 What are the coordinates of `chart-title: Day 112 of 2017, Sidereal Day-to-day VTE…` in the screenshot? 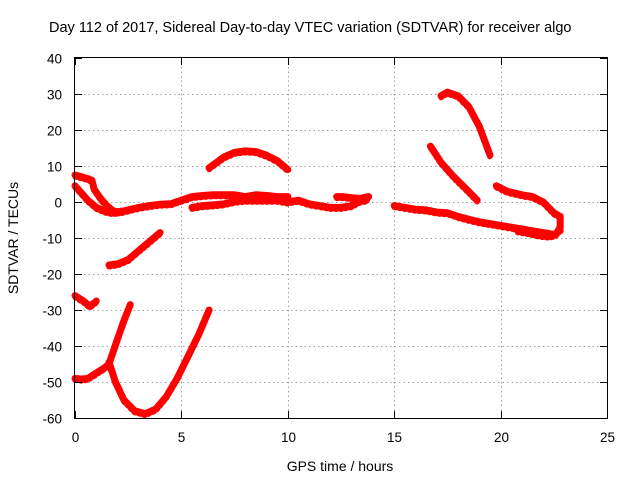 It's located at (310, 28).